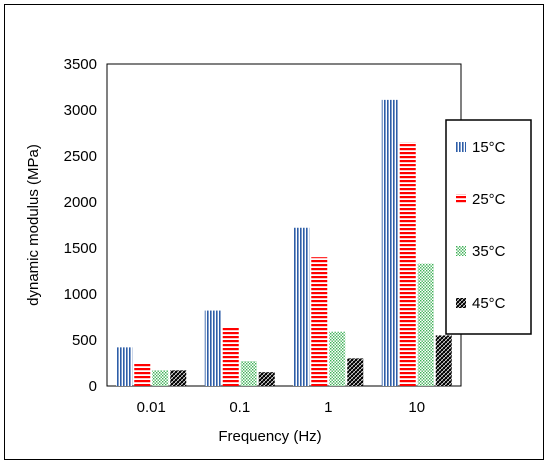 This screenshot has height=466, width=550. What do you see at coordinates (239, 407) in the screenshot?
I see `x-tick-label: 0.1` at bounding box center [239, 407].